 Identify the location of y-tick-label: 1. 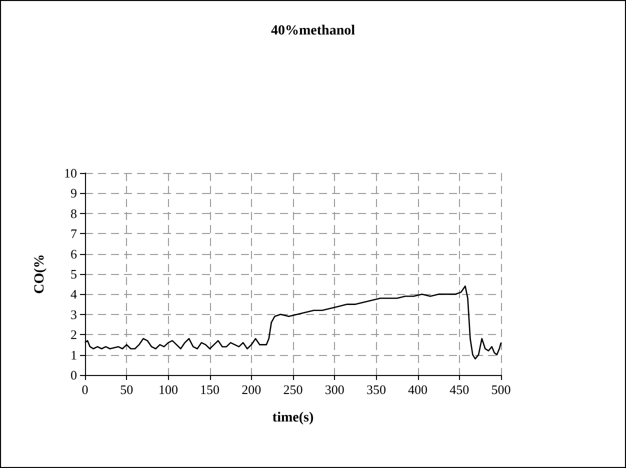
(73, 354).